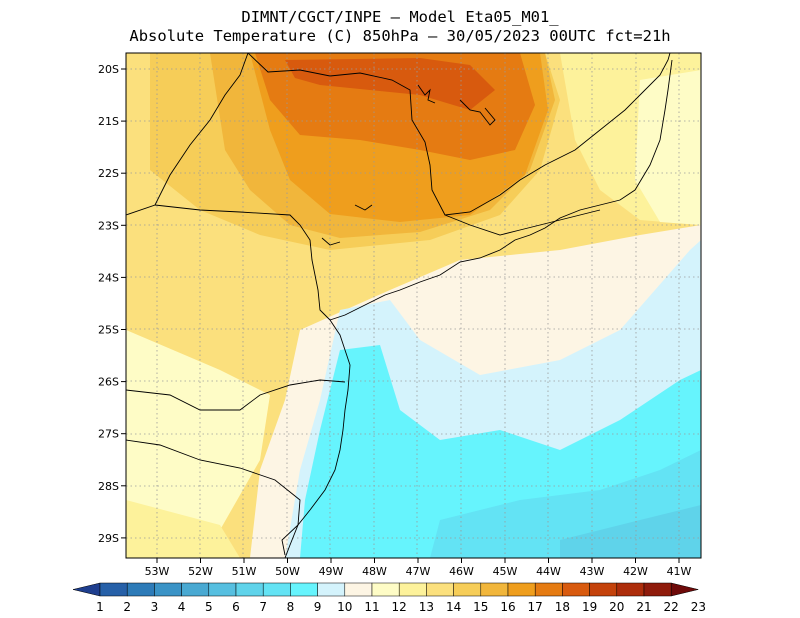 This screenshot has width=800, height=618. I want to click on colorbar-label: 2, so click(127, 607).